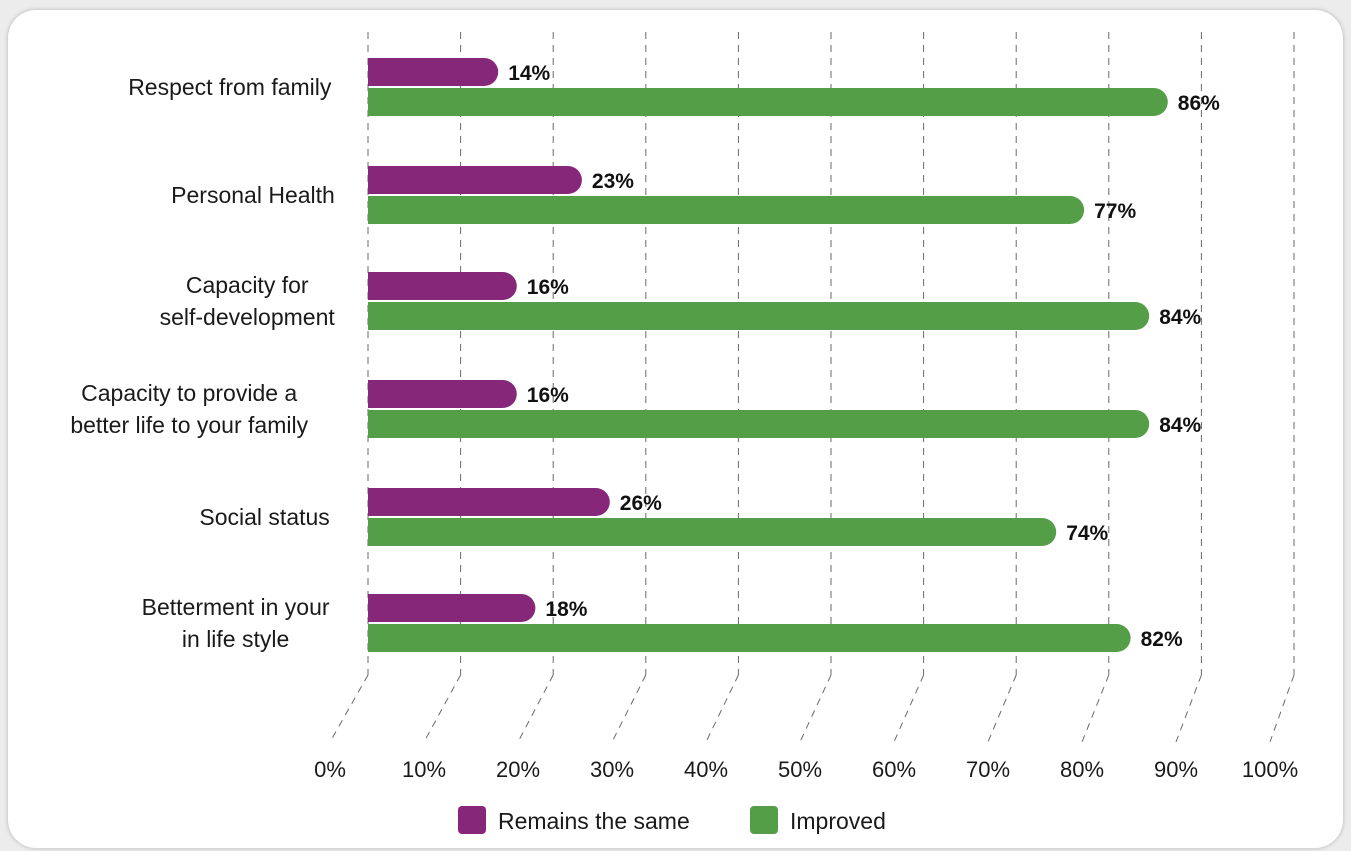 The width and height of the screenshot is (1351, 851). Describe the element at coordinates (529, 73) in the screenshot. I see `data-label: 14%` at that location.